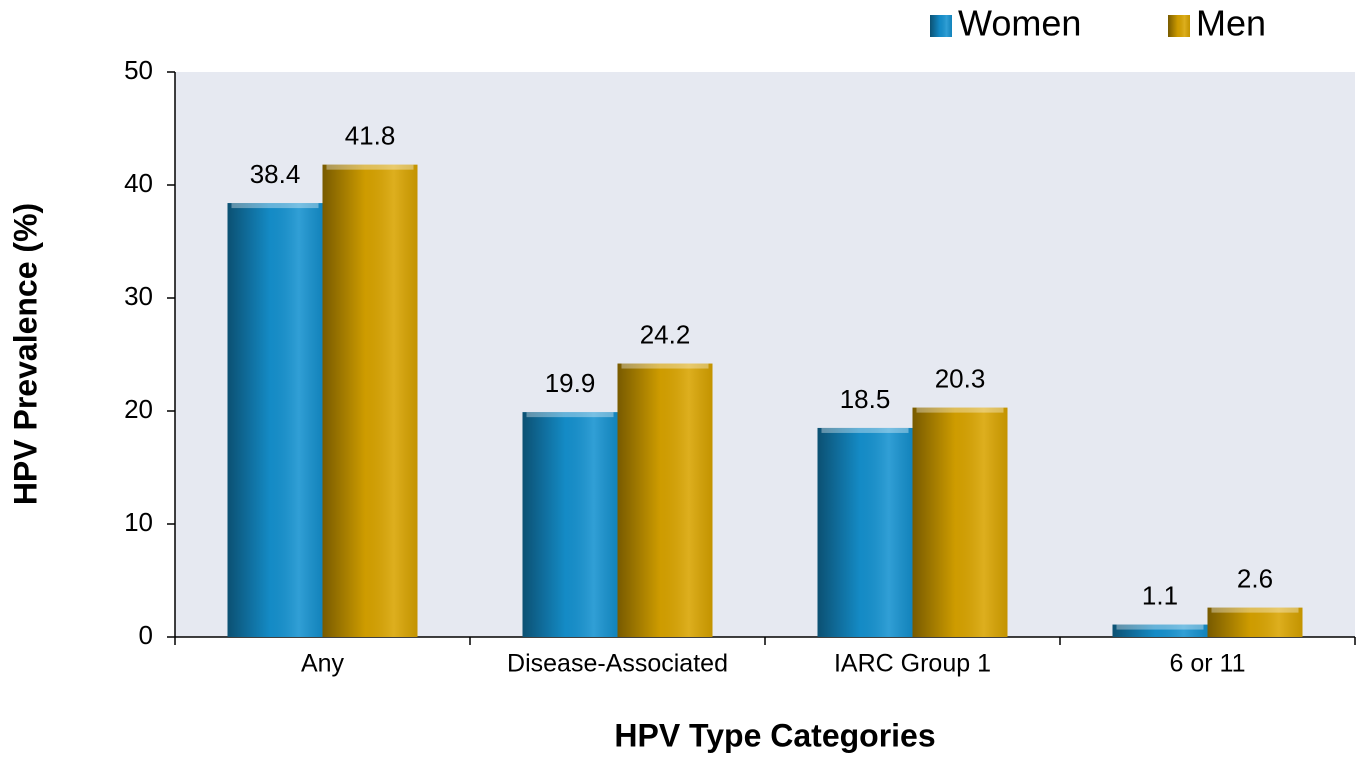 The height and width of the screenshot is (759, 1361). Describe the element at coordinates (912, 664) in the screenshot. I see `x-tick-label: IARC Group 1` at that location.